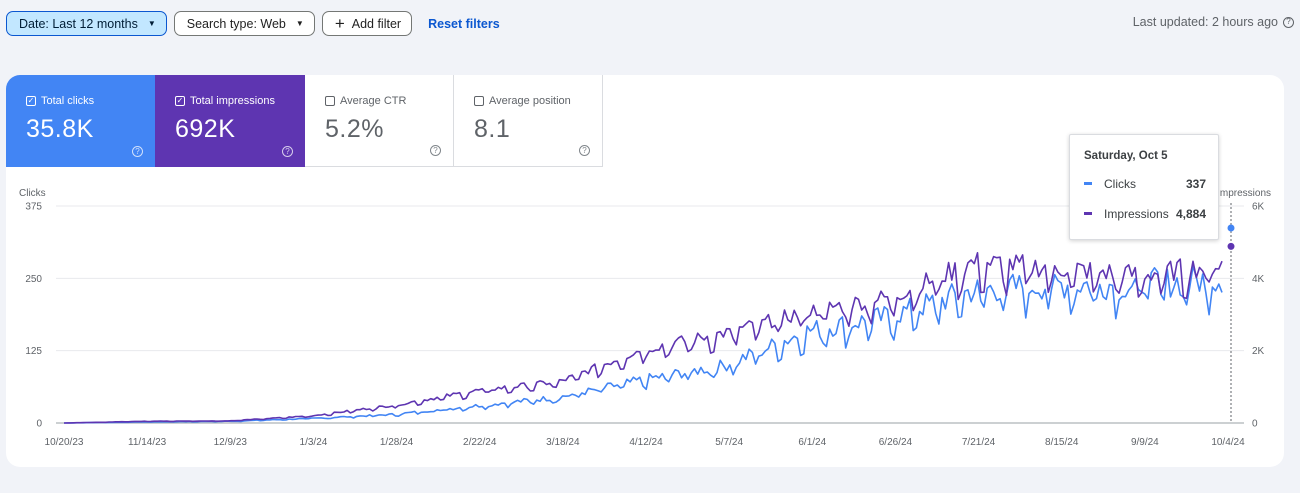 The height and width of the screenshot is (493, 1300). Describe the element at coordinates (64, 442) in the screenshot. I see `x-tick-label: 10/20/23` at that location.